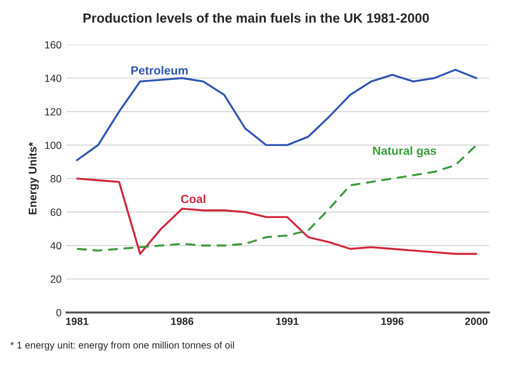 Image resolution: width=512 pixels, height=372 pixels. What do you see at coordinates (287, 321) in the screenshot?
I see `x-tick-label: 1991` at bounding box center [287, 321].